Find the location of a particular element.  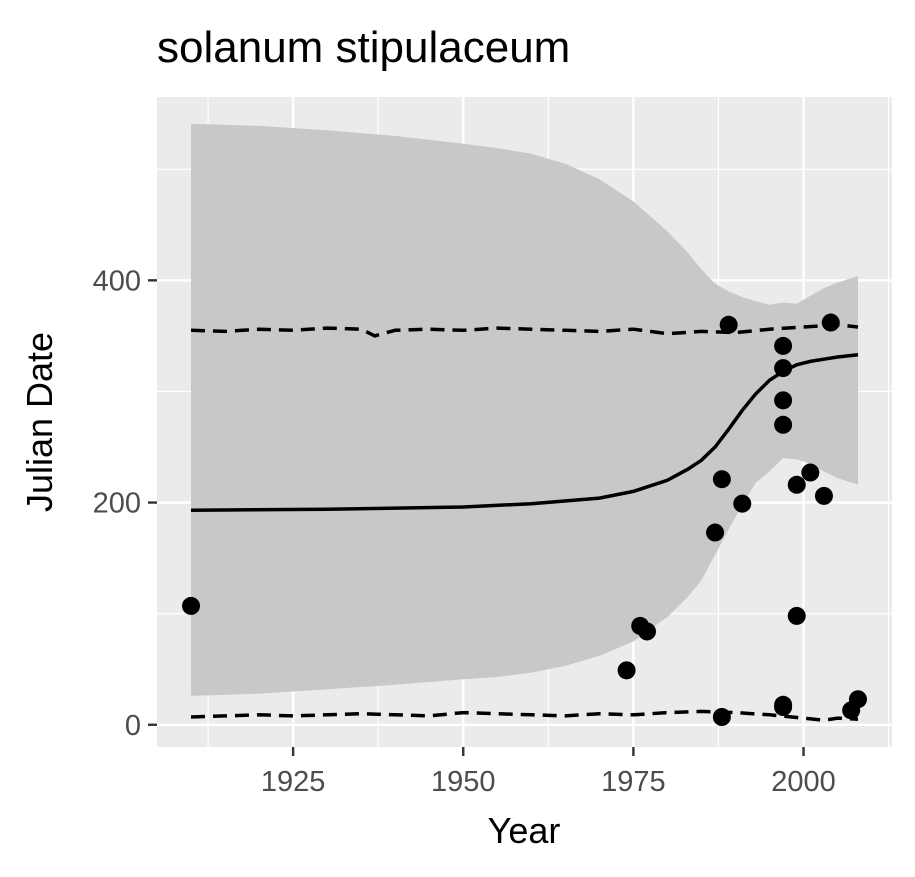

y-tick-label: 400 is located at coordinates (117, 281).